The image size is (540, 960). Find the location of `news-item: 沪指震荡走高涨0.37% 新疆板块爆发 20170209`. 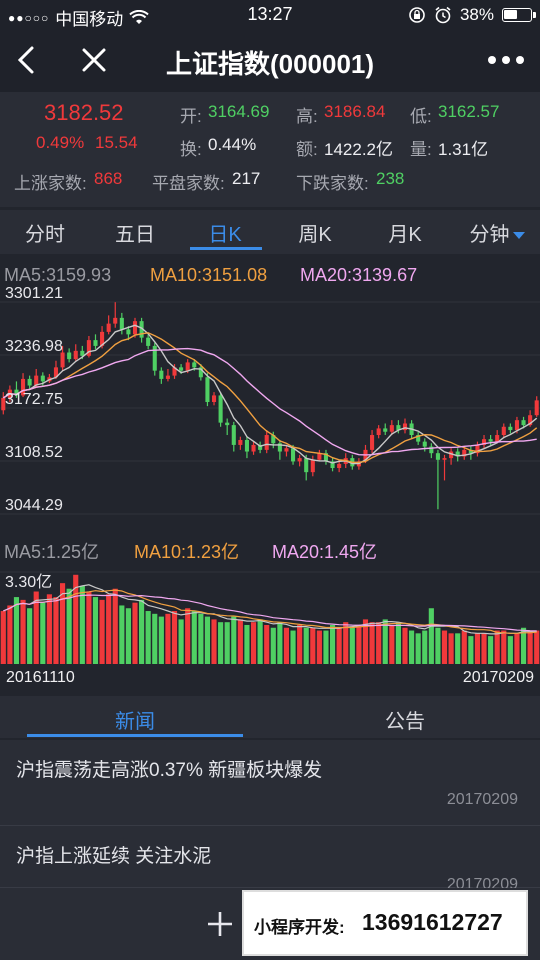

news-item: 沪指震荡走高涨0.37% 新疆板块爆发 20170209 is located at coordinates (270, 783).